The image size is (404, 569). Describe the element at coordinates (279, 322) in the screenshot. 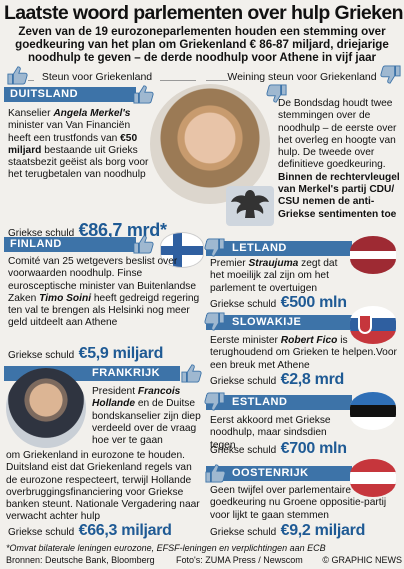

I see `section-slovakia: SLOWAKIJE` at that location.